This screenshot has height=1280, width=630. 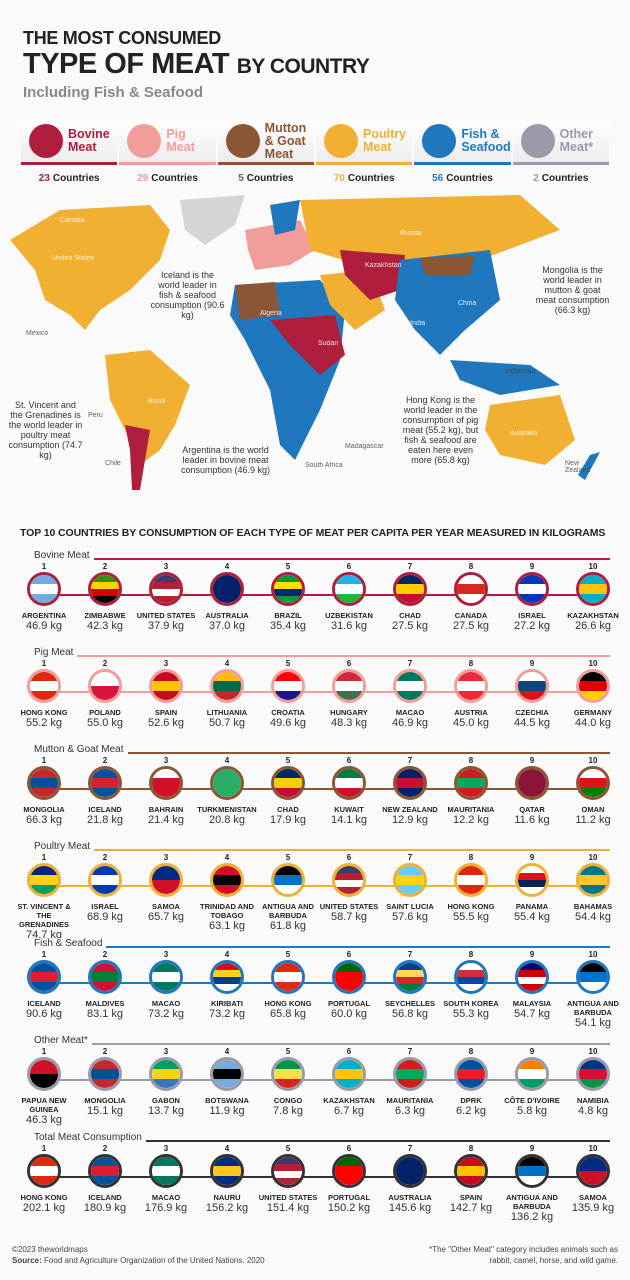 What do you see at coordinates (113, 92) in the screenshot?
I see `subtitle: Including Fish & Seafood` at bounding box center [113, 92].